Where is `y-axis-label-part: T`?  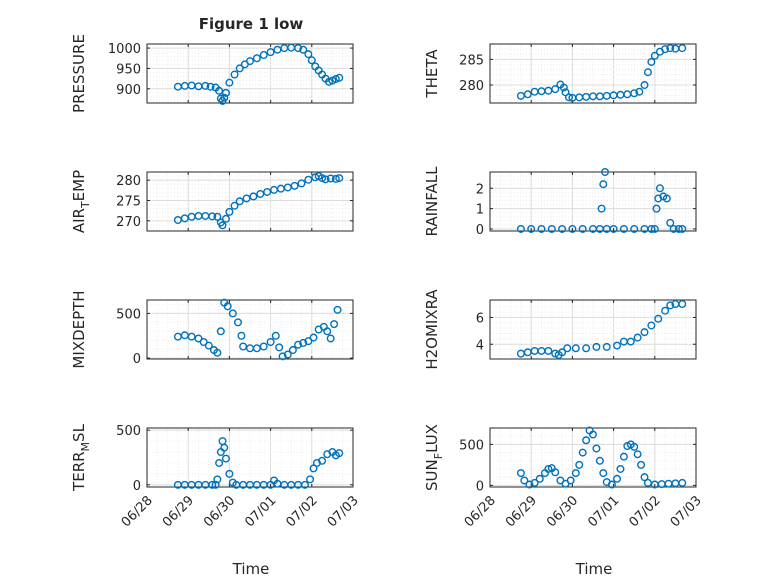 y-axis-label-part: T is located at coordinates (85, 205).